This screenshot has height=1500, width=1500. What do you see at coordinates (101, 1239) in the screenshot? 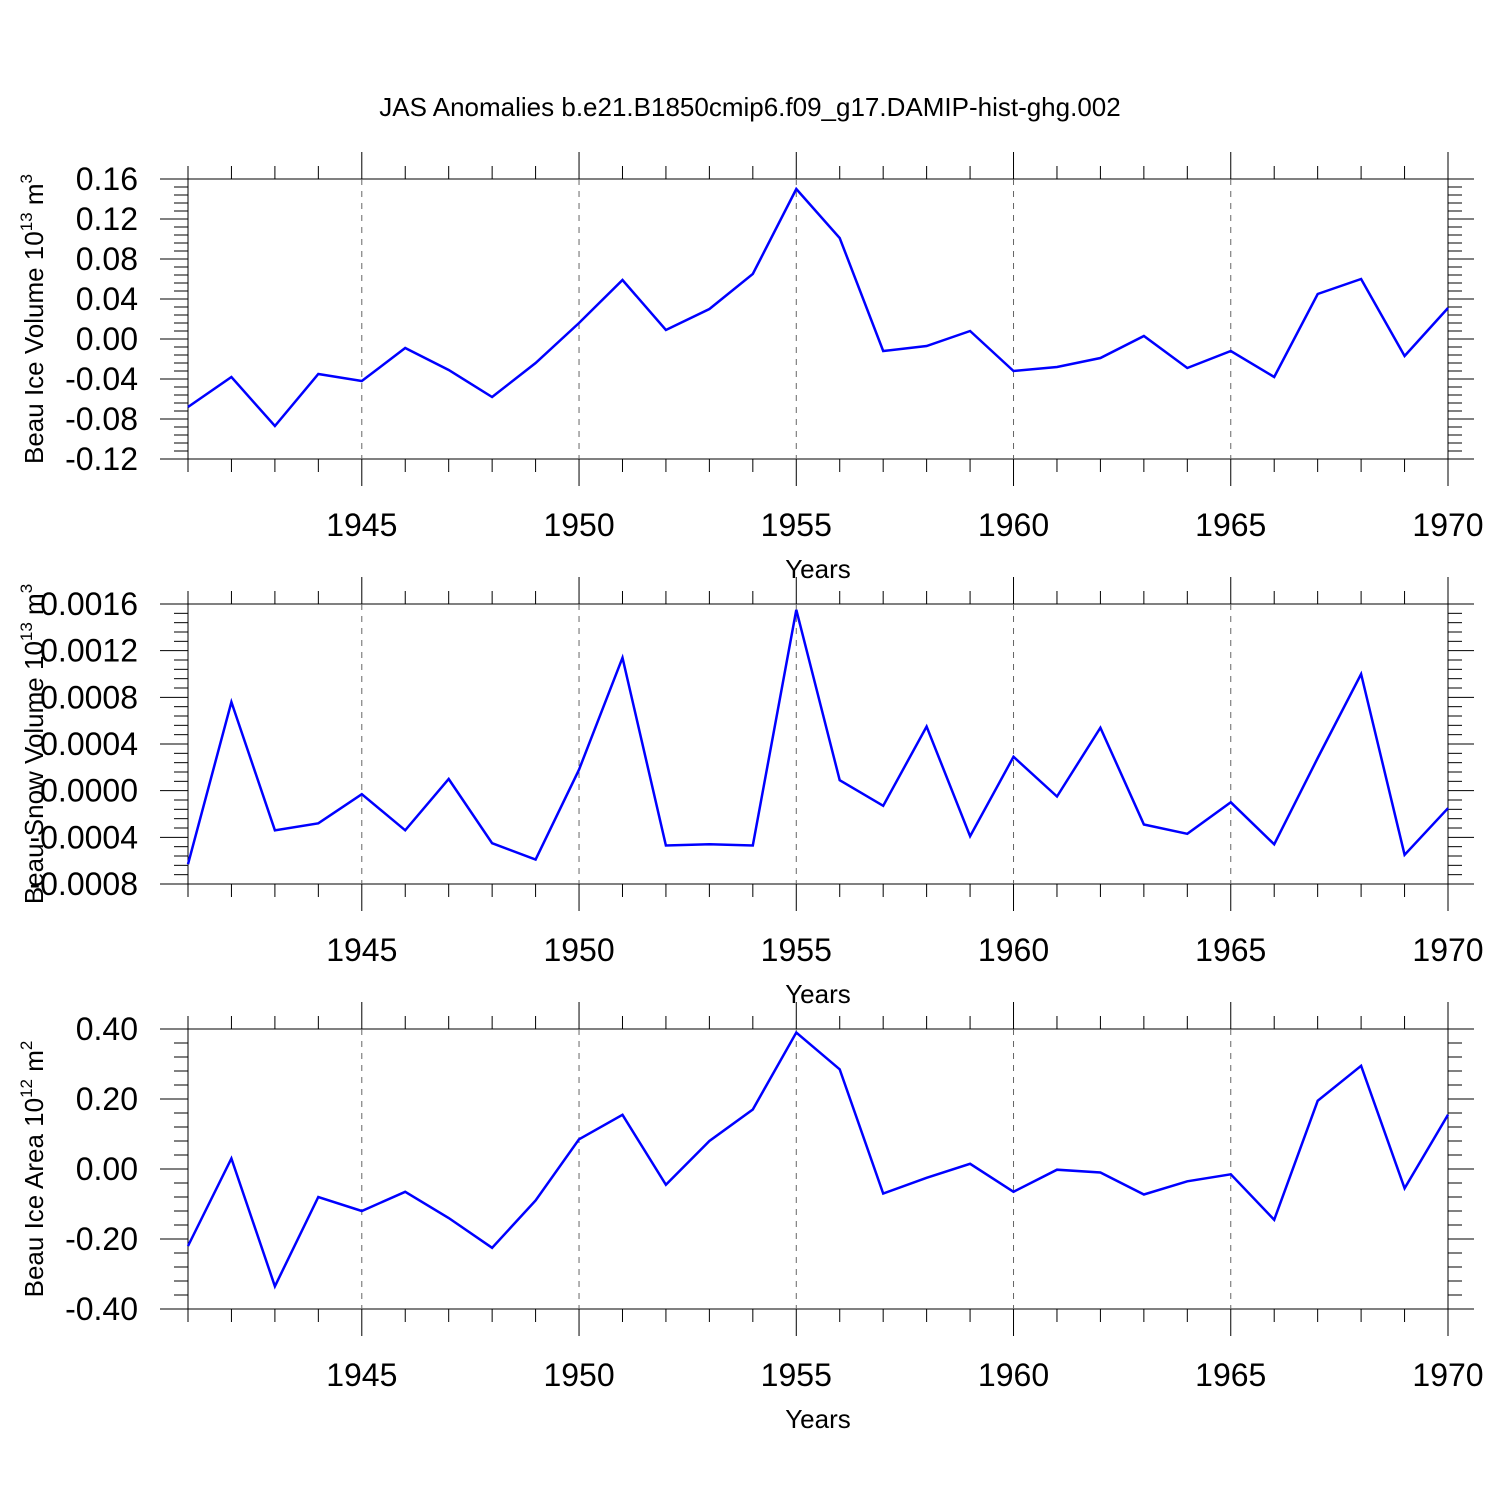
I see `y-tick-label: -0.20` at bounding box center [101, 1239].